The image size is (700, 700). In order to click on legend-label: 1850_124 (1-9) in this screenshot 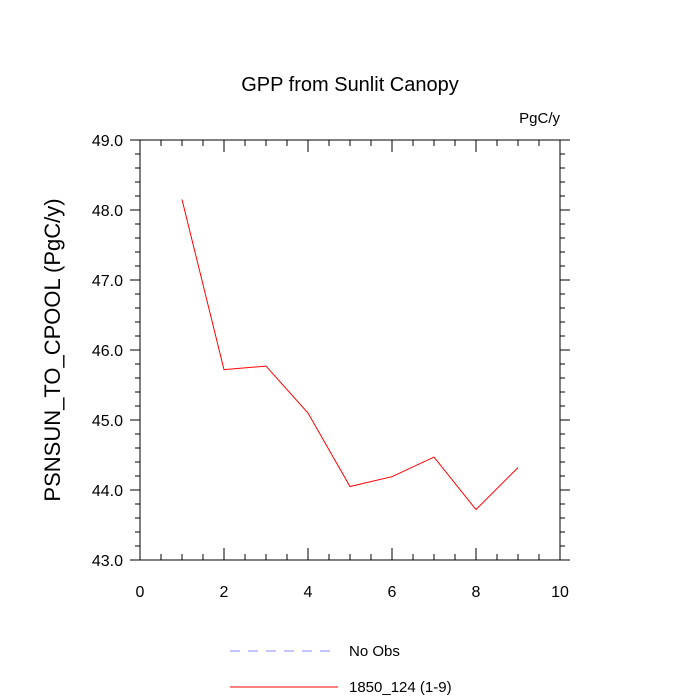, I will do `click(400, 687)`.